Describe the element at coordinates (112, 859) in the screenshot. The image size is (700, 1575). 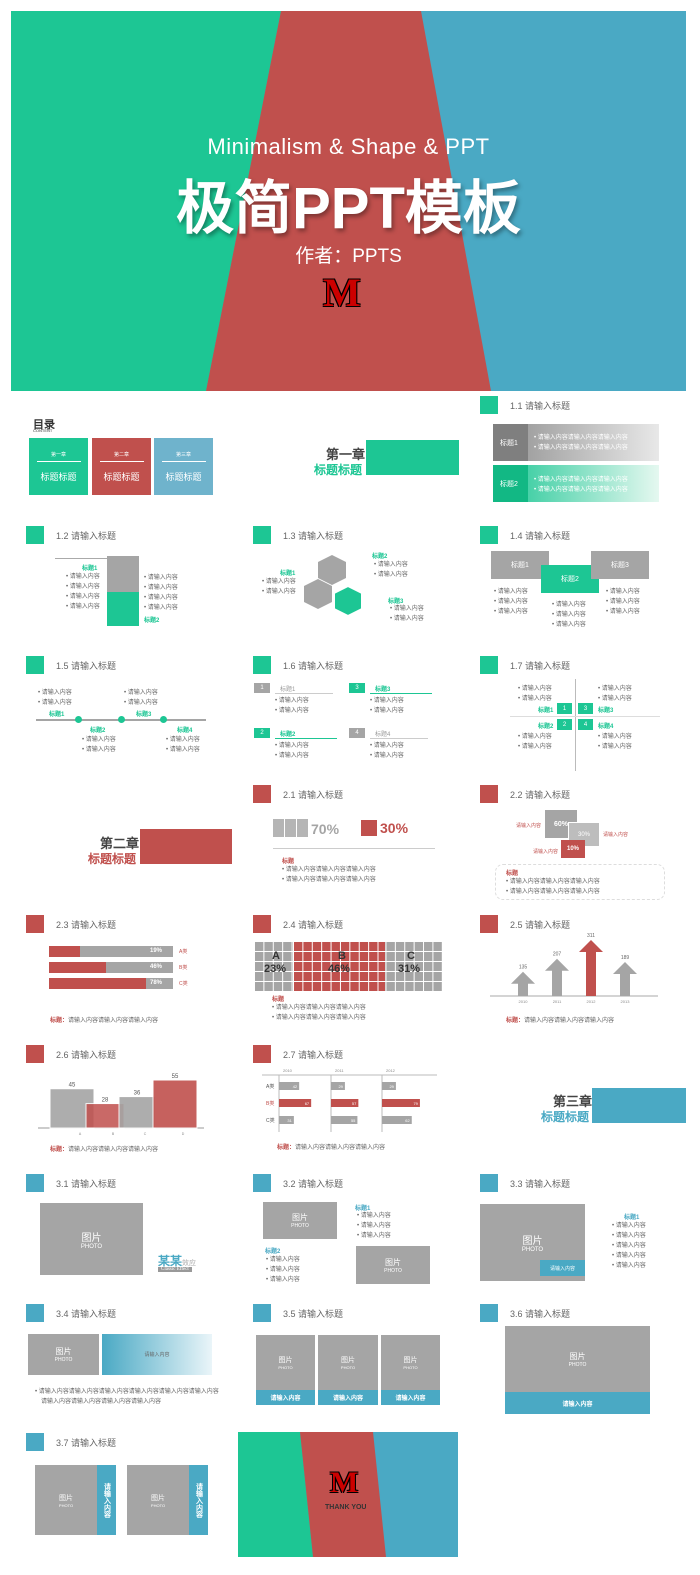
I see `ch2-subtitle: 标题标题` at that location.